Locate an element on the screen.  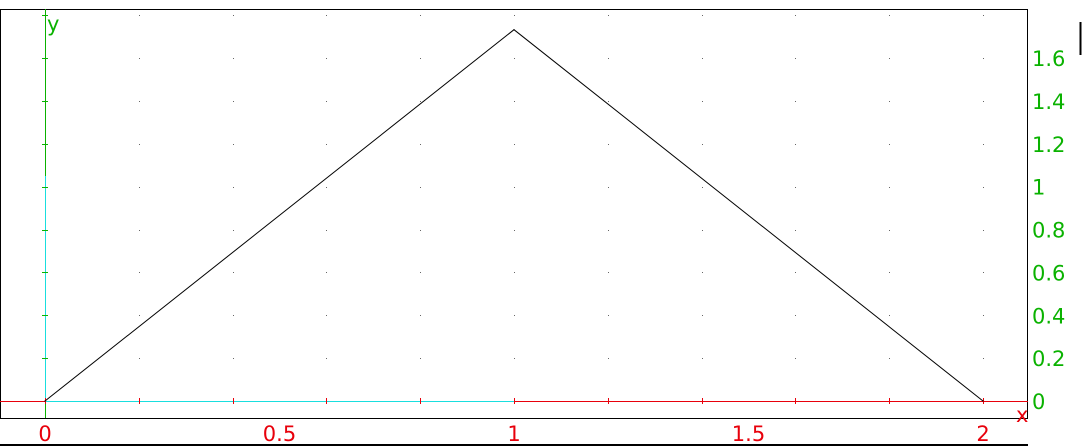
y-tick-label: 0 is located at coordinates (1038, 402).